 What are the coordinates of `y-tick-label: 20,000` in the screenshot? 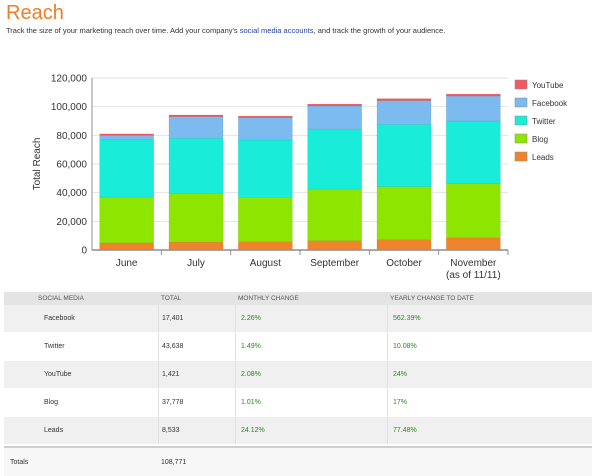 It's located at (71, 222).